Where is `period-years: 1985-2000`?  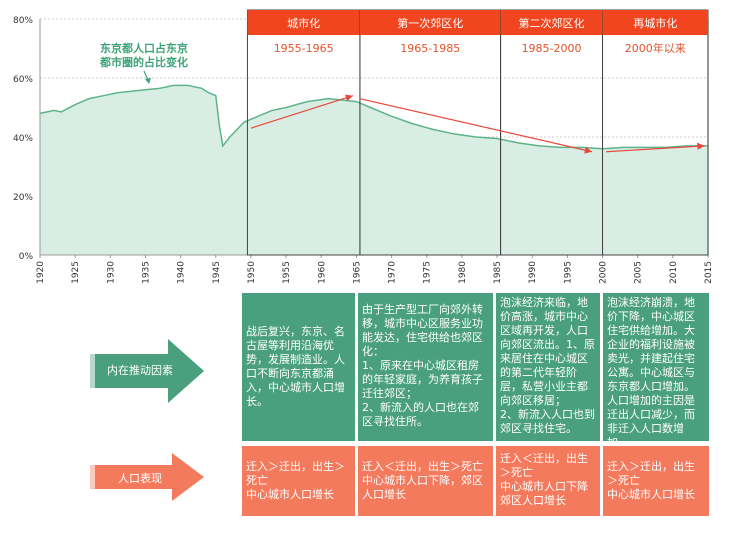 period-years: 1985-2000 is located at coordinates (552, 48).